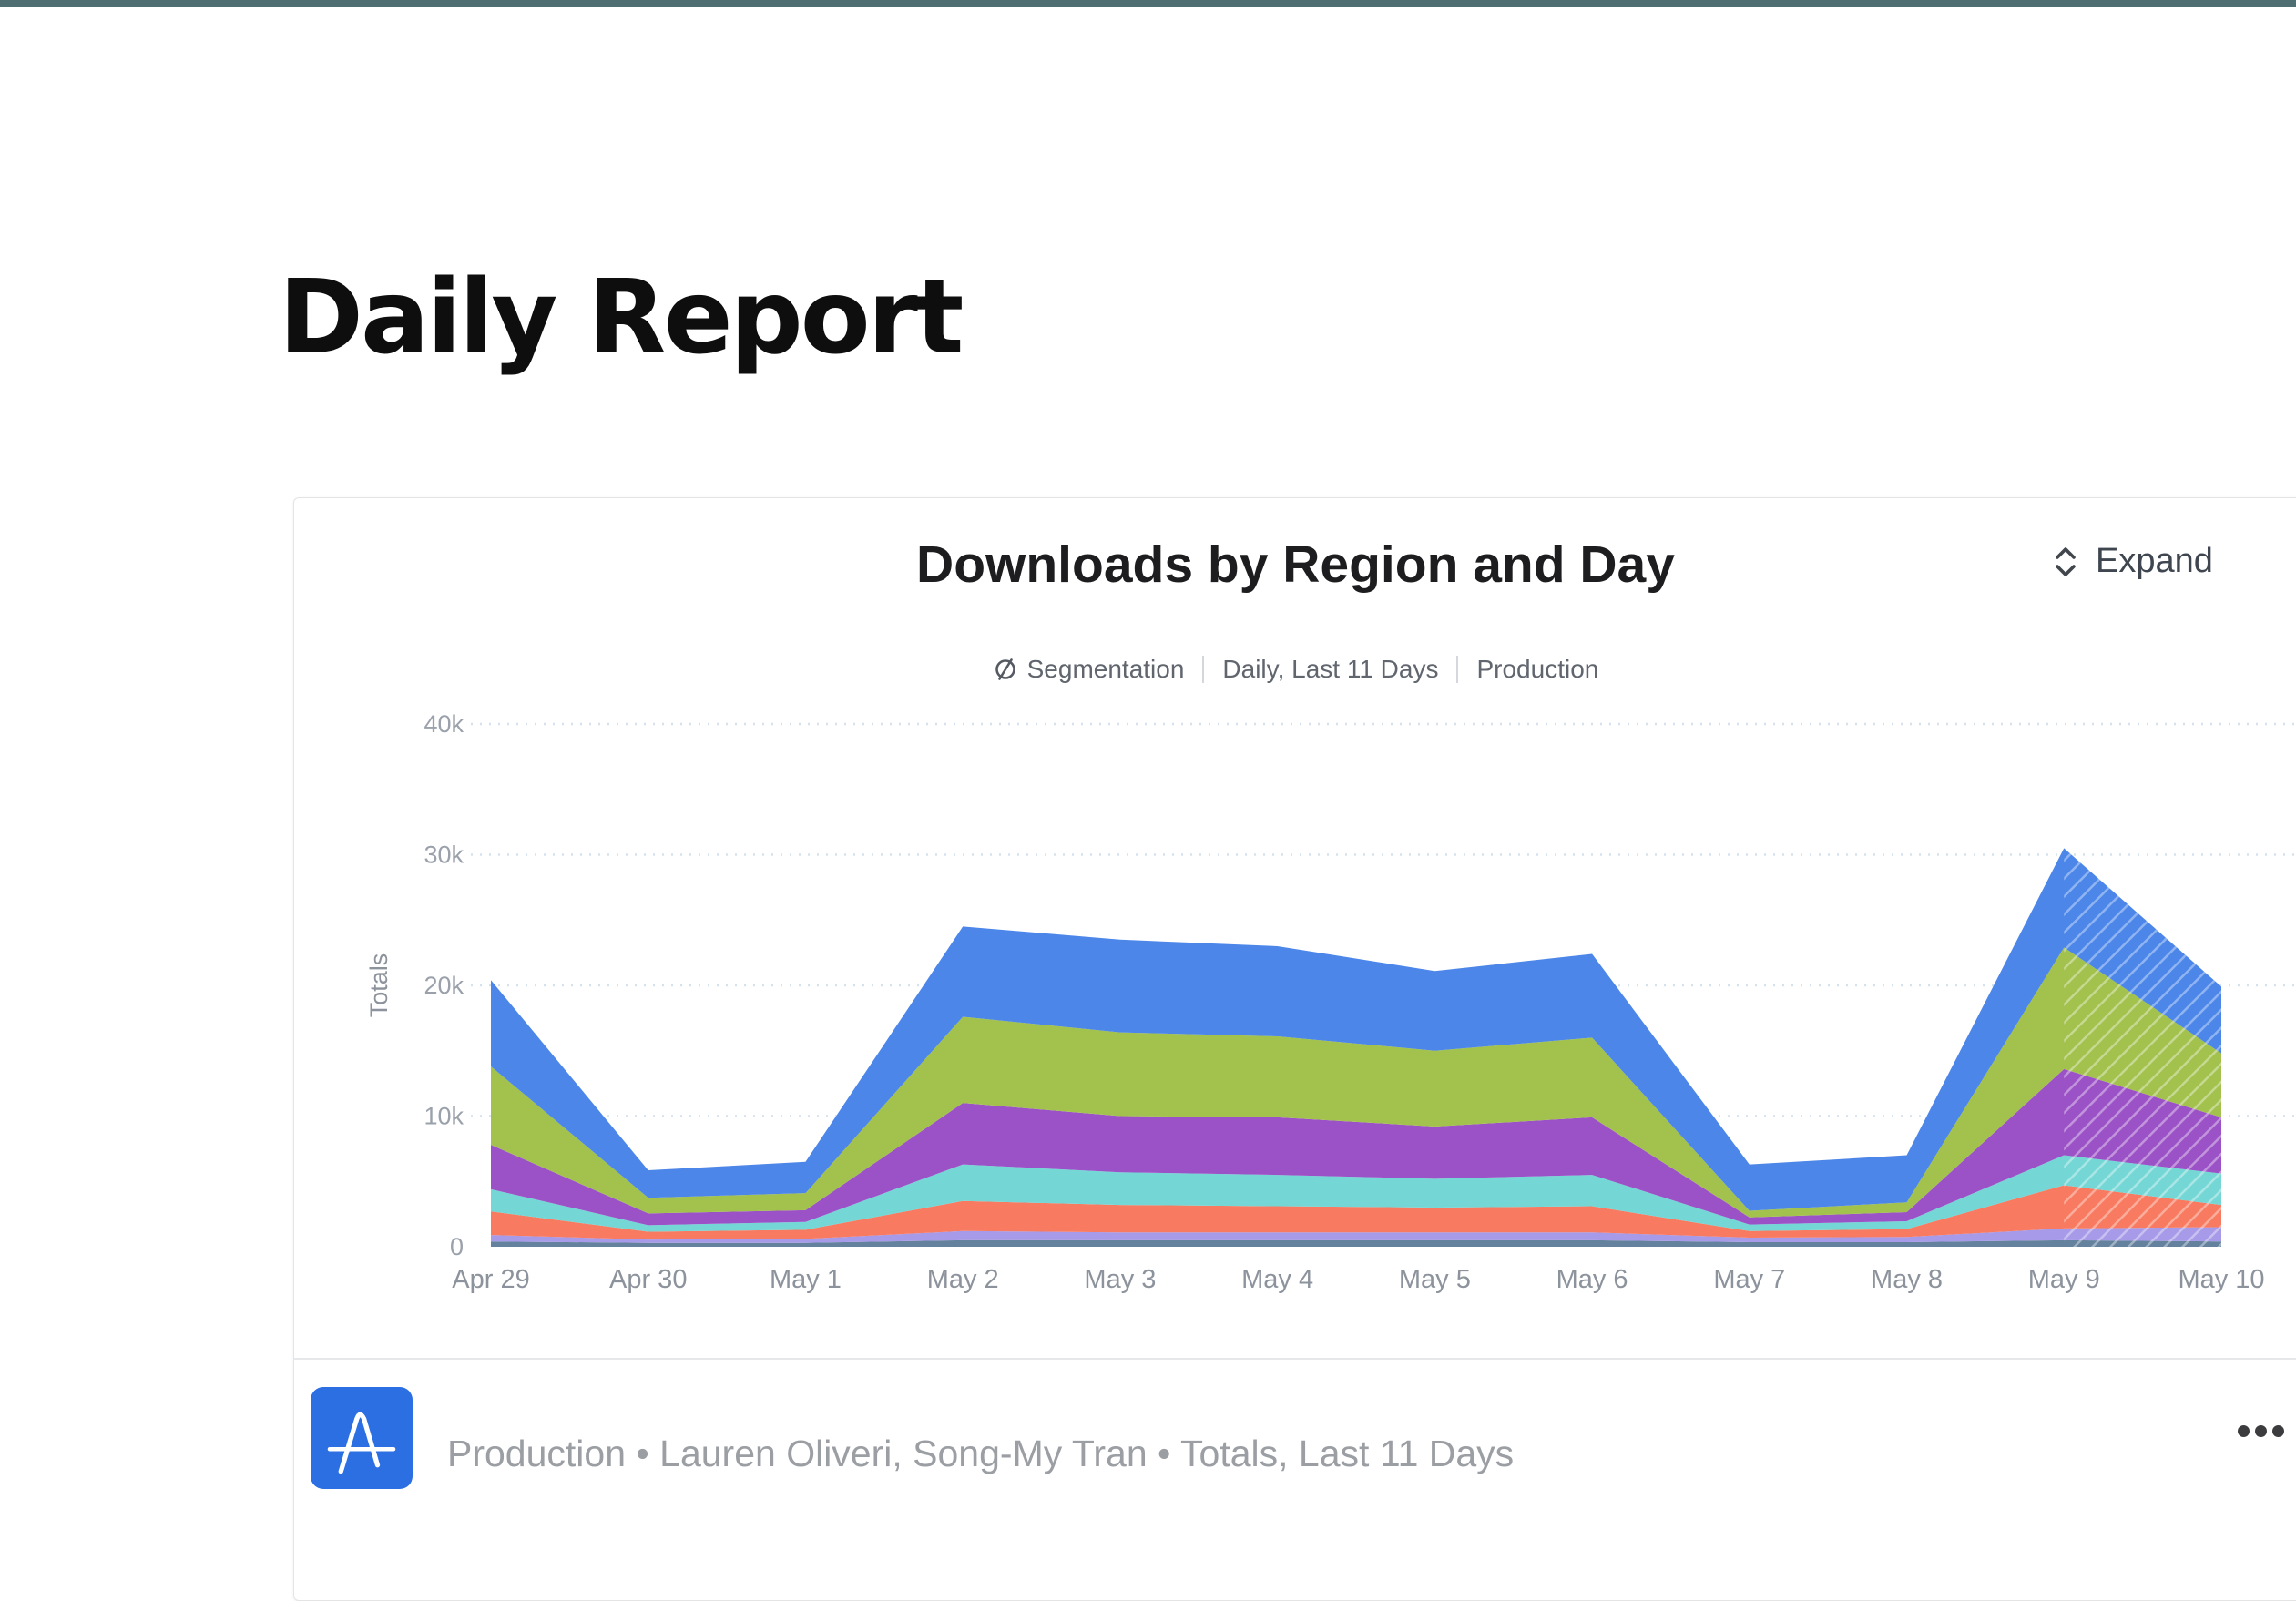  What do you see at coordinates (2221, 1279) in the screenshot?
I see `x-tick-label: May 10` at bounding box center [2221, 1279].